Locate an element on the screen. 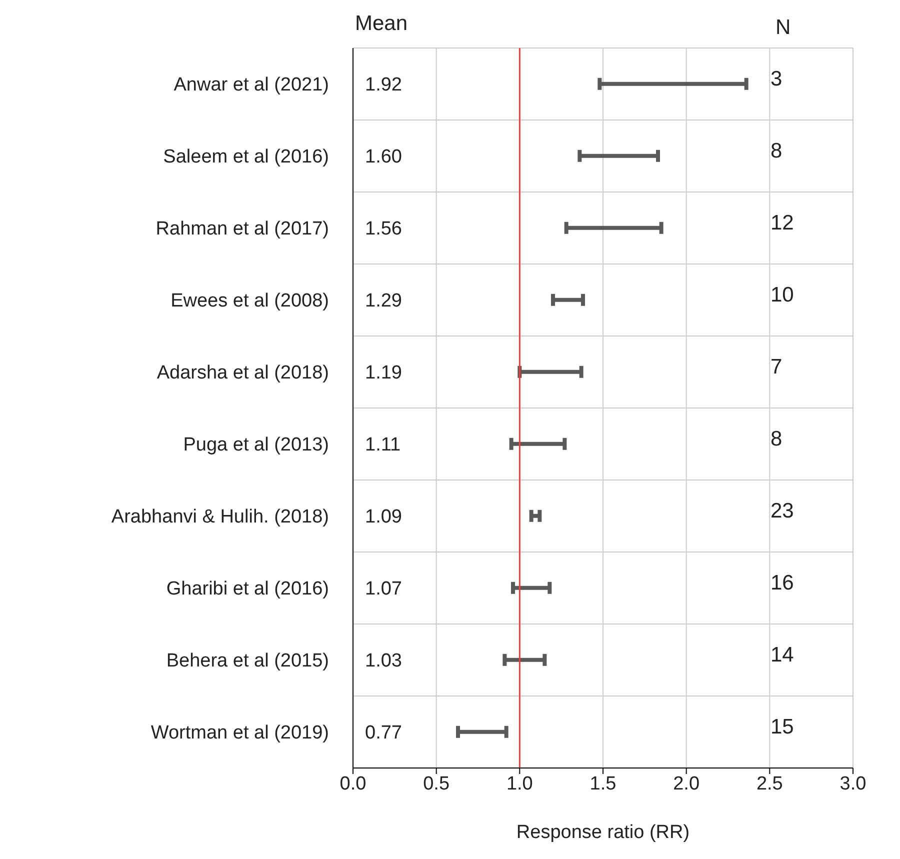 This screenshot has width=900, height=859. x-tick-label: 2.5 is located at coordinates (769, 783).